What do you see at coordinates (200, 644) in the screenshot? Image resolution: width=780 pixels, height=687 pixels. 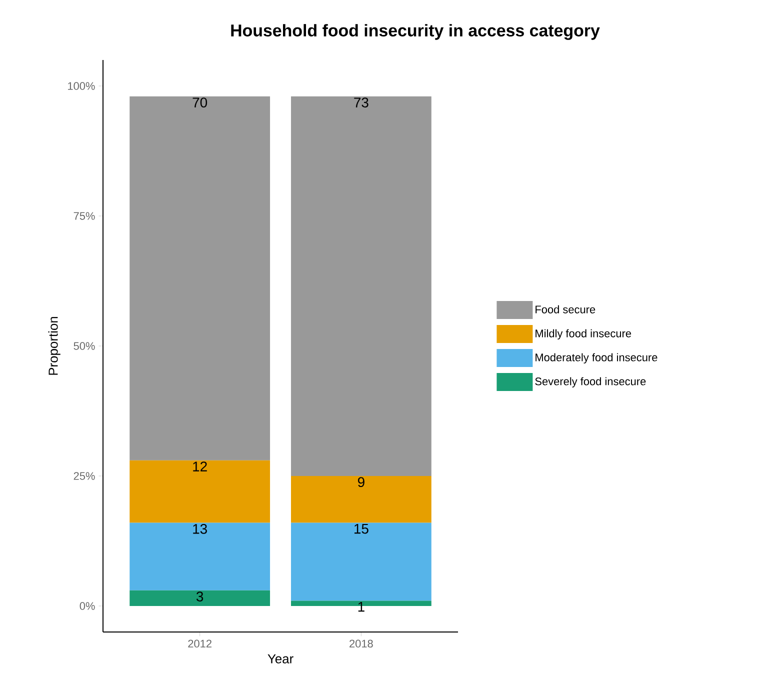 I see `x-tick-label: 2012` at bounding box center [200, 644].